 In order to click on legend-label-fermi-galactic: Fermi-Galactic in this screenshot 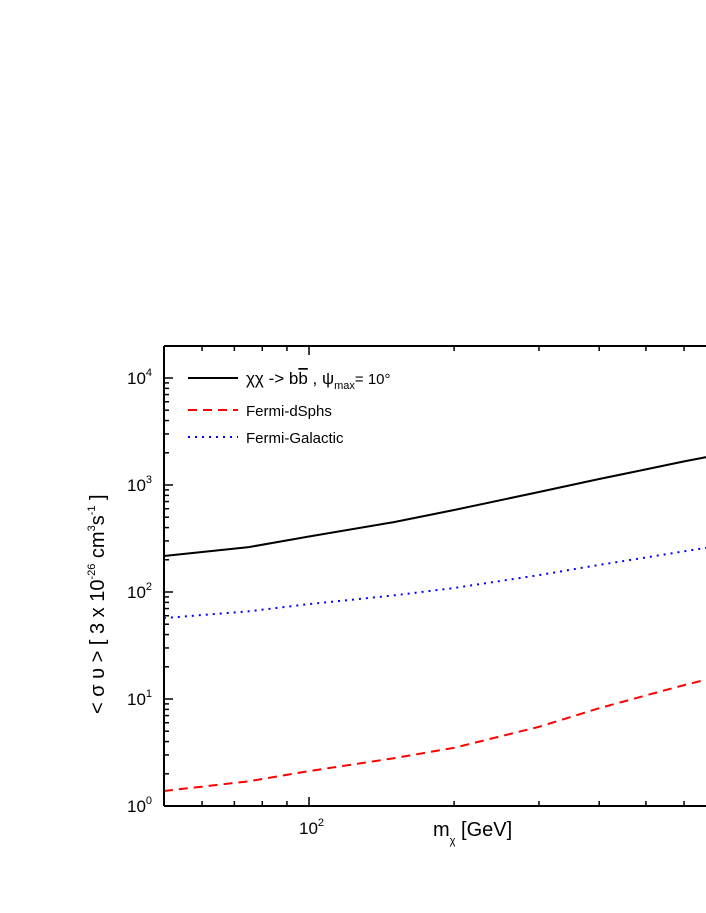, I will do `click(295, 438)`.